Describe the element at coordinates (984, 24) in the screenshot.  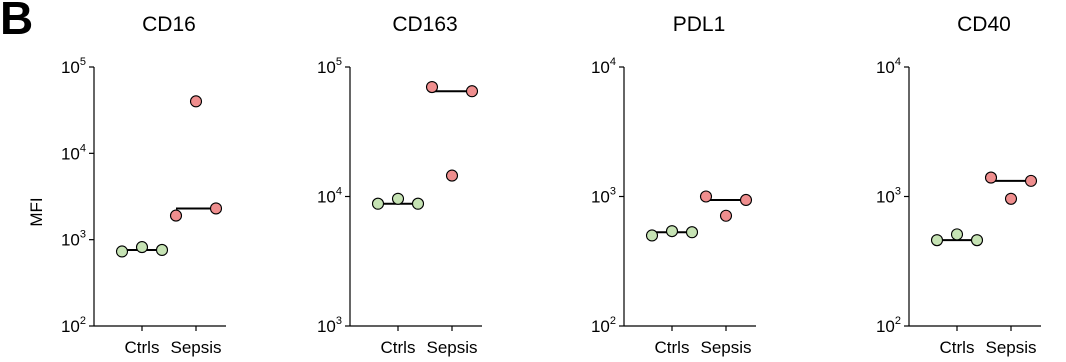
I see `chart-title: CD40` at that location.